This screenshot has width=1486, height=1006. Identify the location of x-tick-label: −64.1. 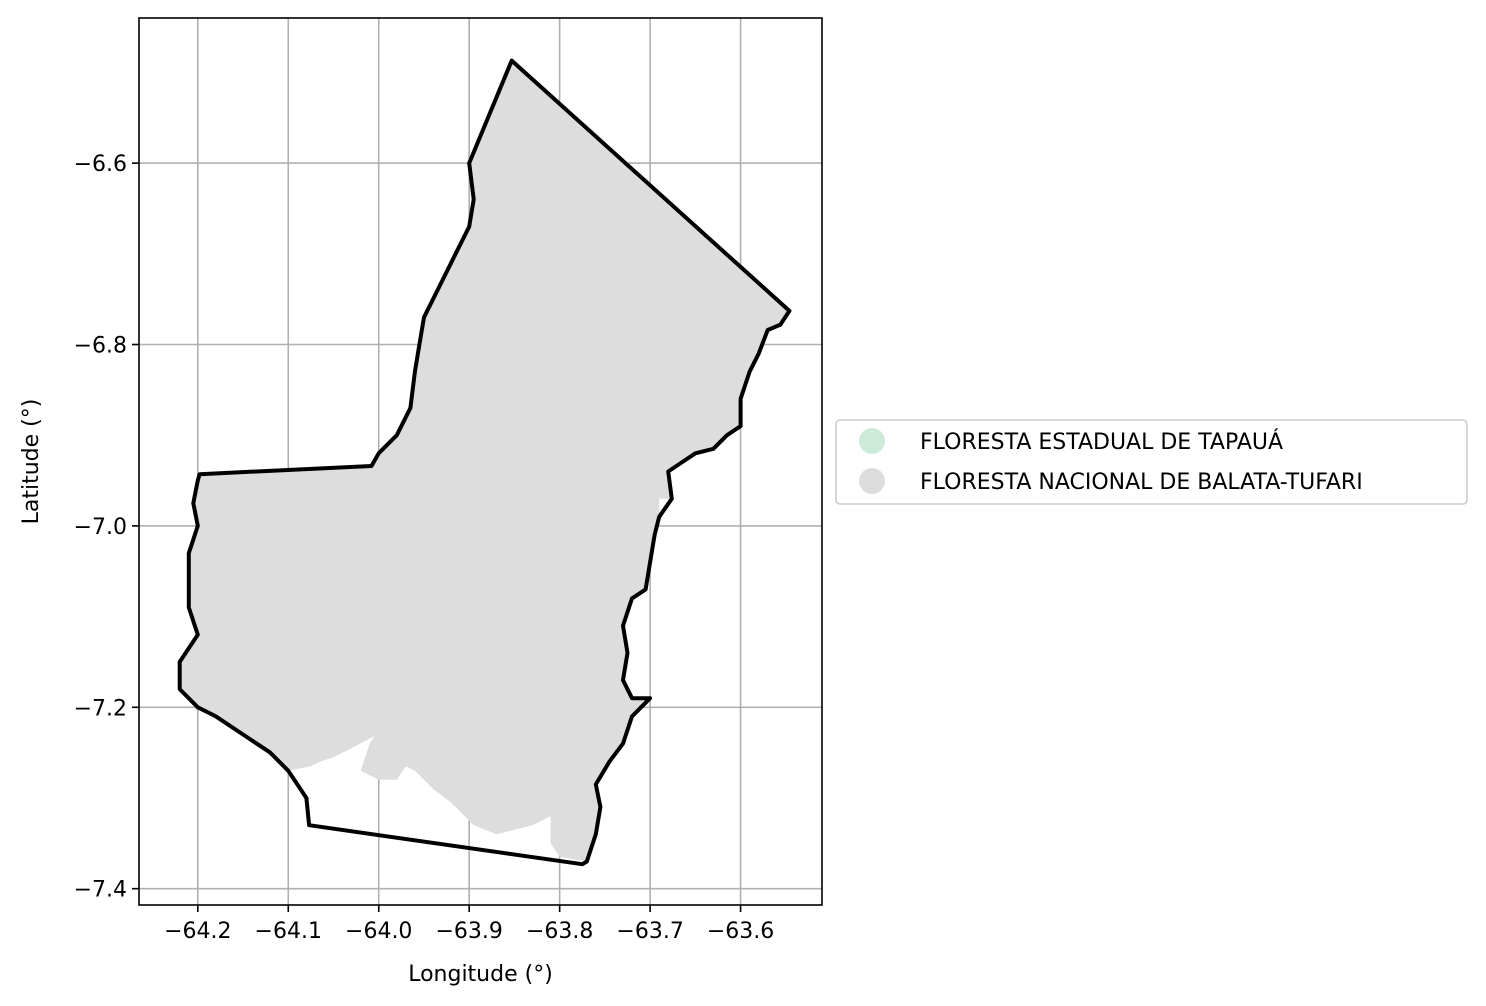
(288, 931).